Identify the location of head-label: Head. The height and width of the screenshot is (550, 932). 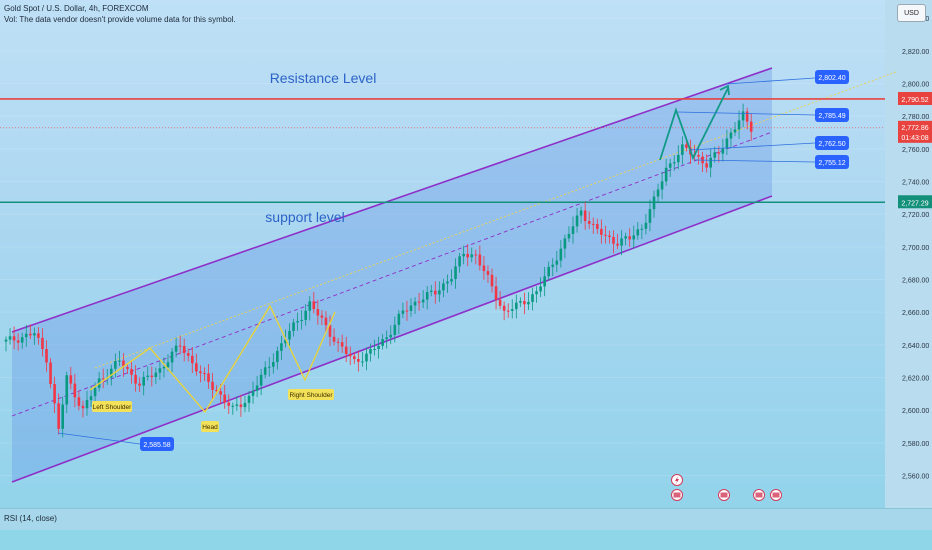
(210, 427).